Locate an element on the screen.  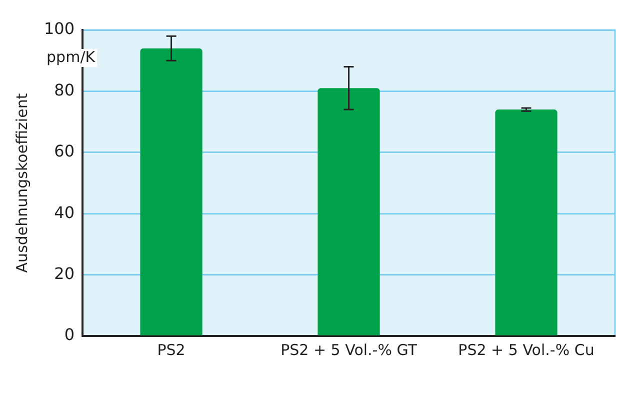
y-tick-label: 20 is located at coordinates (64, 273).